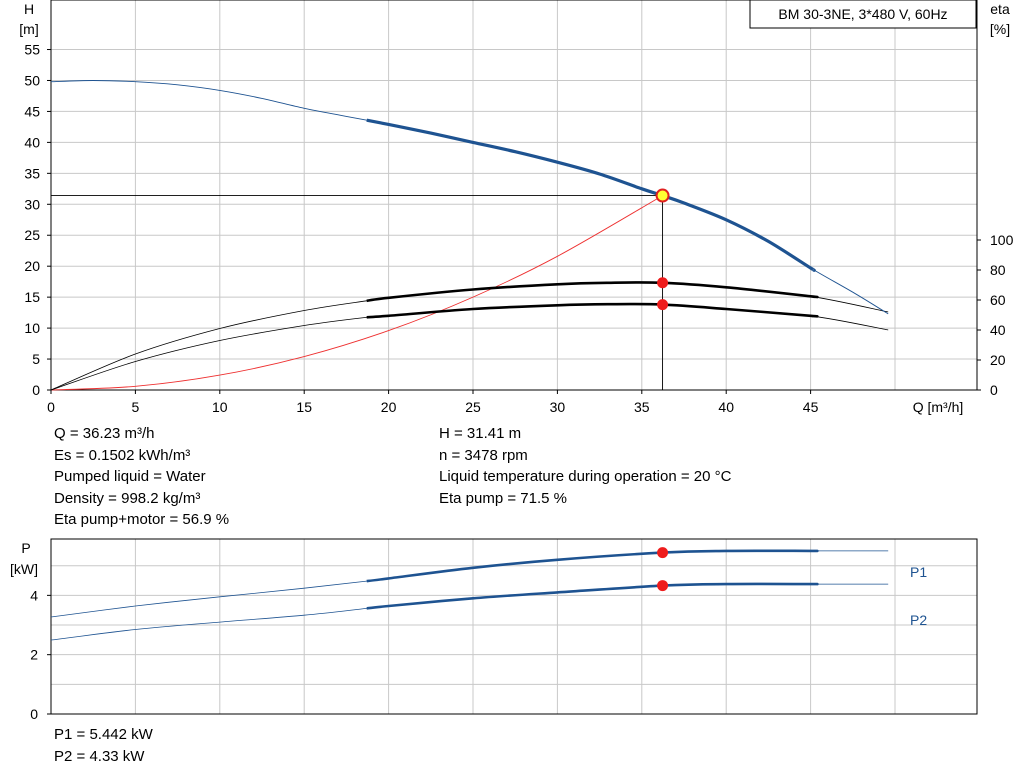 The width and height of the screenshot is (1024, 781). Describe the element at coordinates (726, 407) in the screenshot. I see `x-tick-label: 40` at that location.